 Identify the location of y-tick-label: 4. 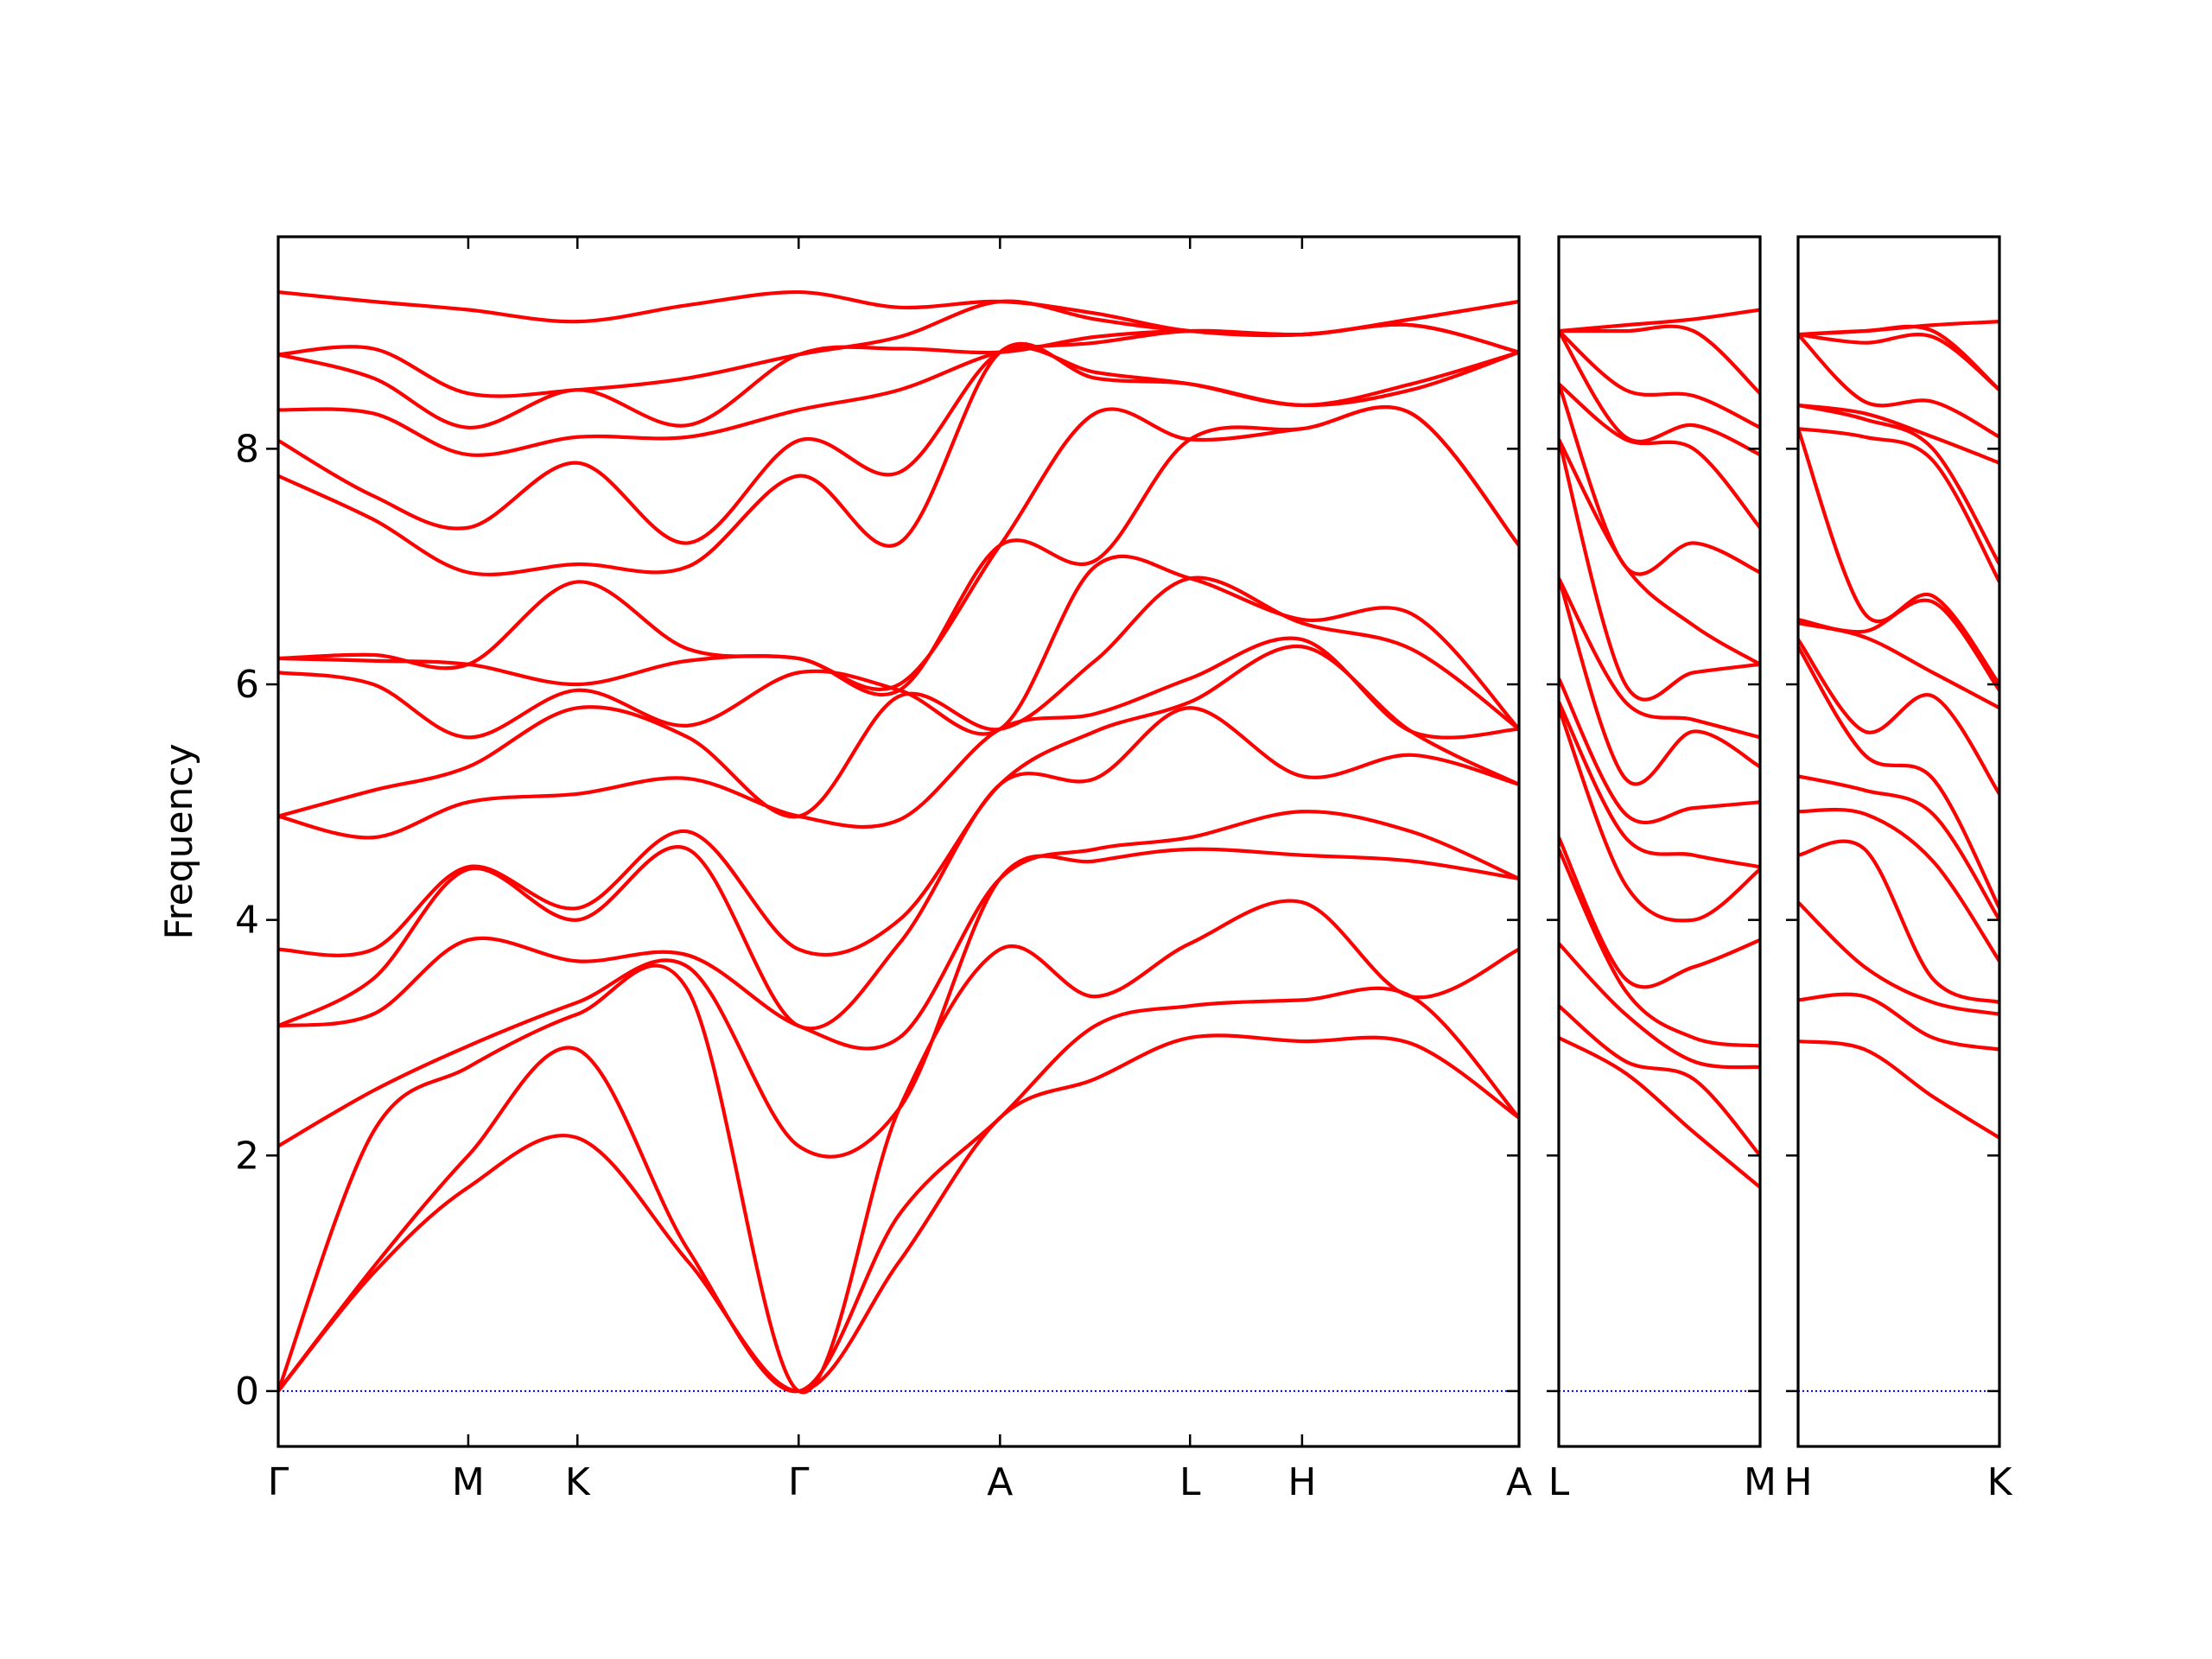
(247, 921).